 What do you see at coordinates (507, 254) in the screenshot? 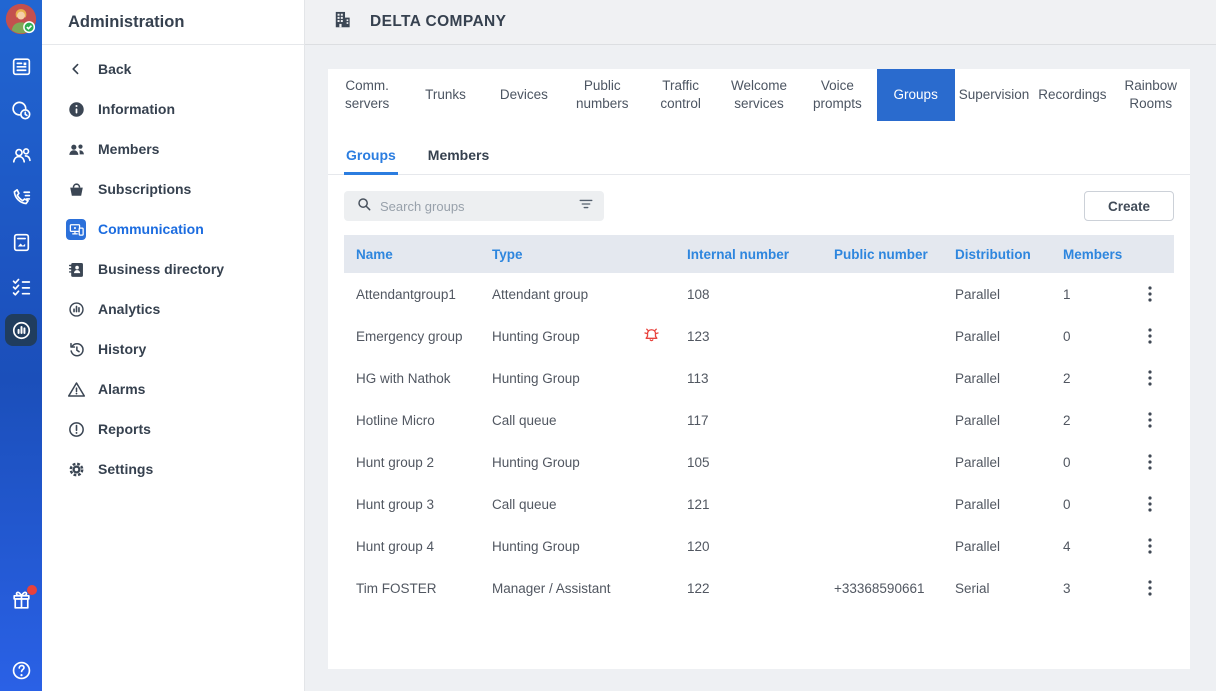
I see `column-header-type: Type` at bounding box center [507, 254].